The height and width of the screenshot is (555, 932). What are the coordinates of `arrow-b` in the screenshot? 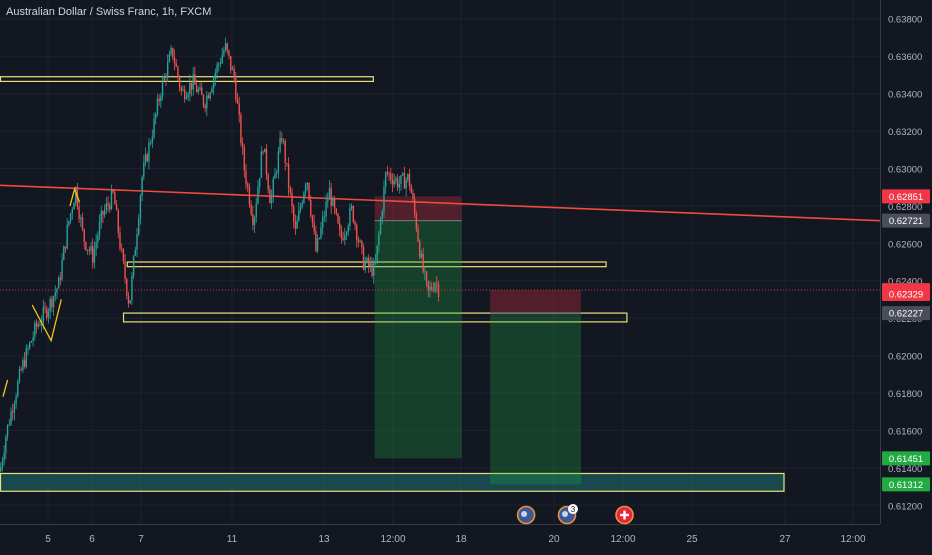 It's located at (46, 321).